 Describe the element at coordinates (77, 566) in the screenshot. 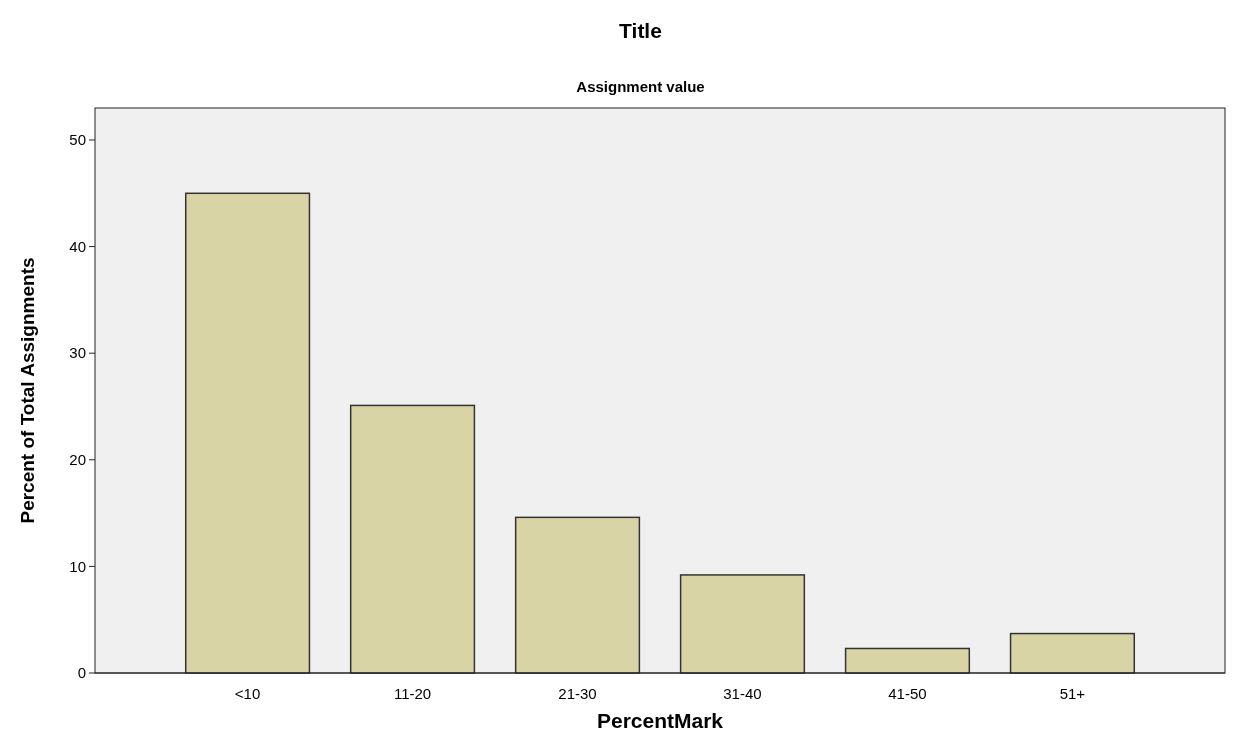

I see `y-tick-label: 10` at that location.